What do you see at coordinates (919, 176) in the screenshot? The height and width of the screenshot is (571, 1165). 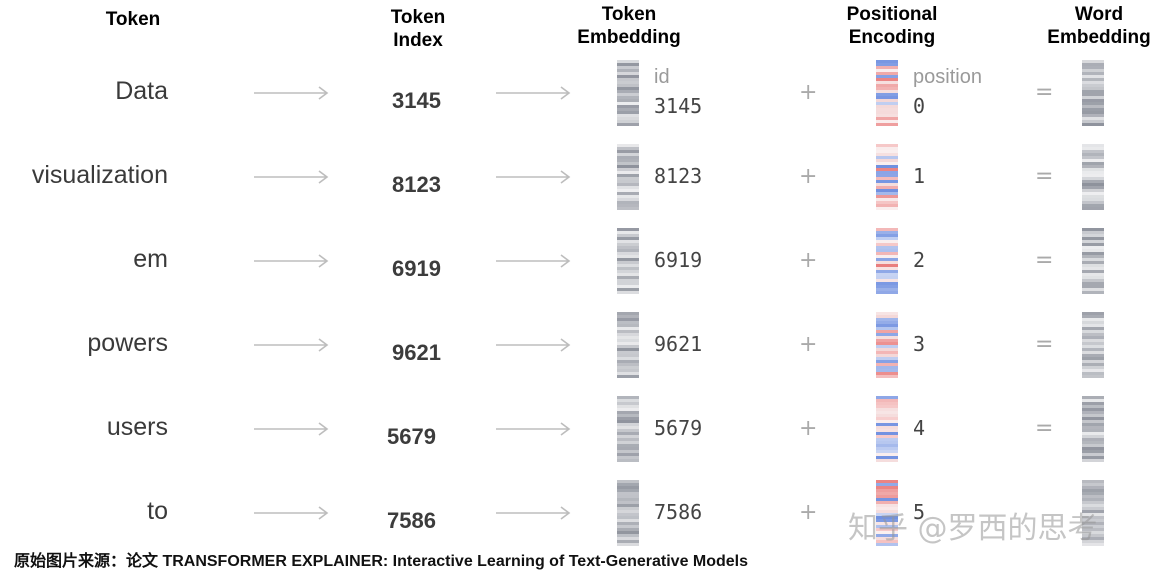 I see `position-value: 1` at bounding box center [919, 176].